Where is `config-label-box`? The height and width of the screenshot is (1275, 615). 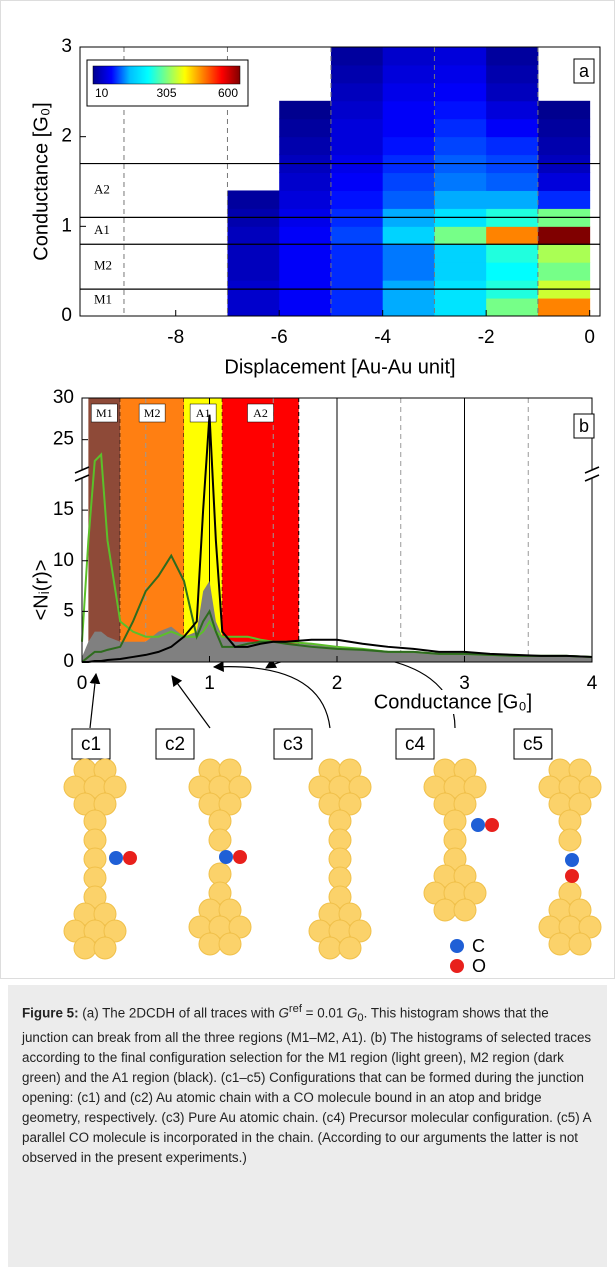 config-label-box is located at coordinates (533, 744).